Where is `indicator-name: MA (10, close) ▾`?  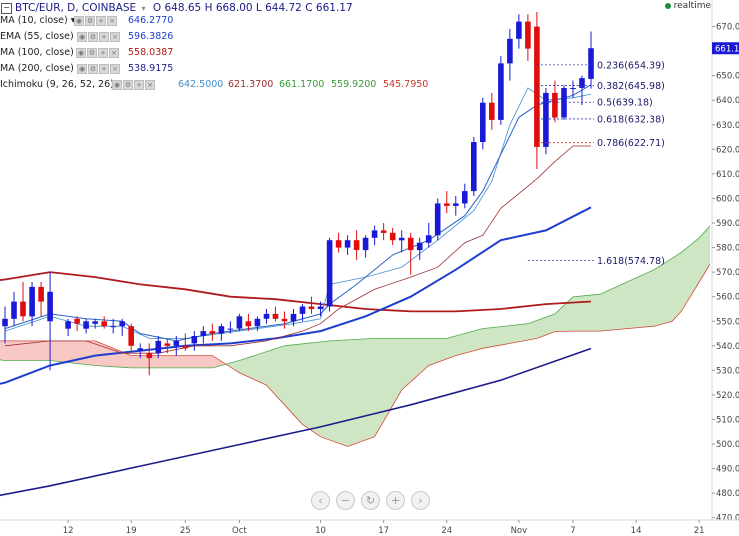
indicator-name: MA (10, close) ▾ is located at coordinates (38, 20).